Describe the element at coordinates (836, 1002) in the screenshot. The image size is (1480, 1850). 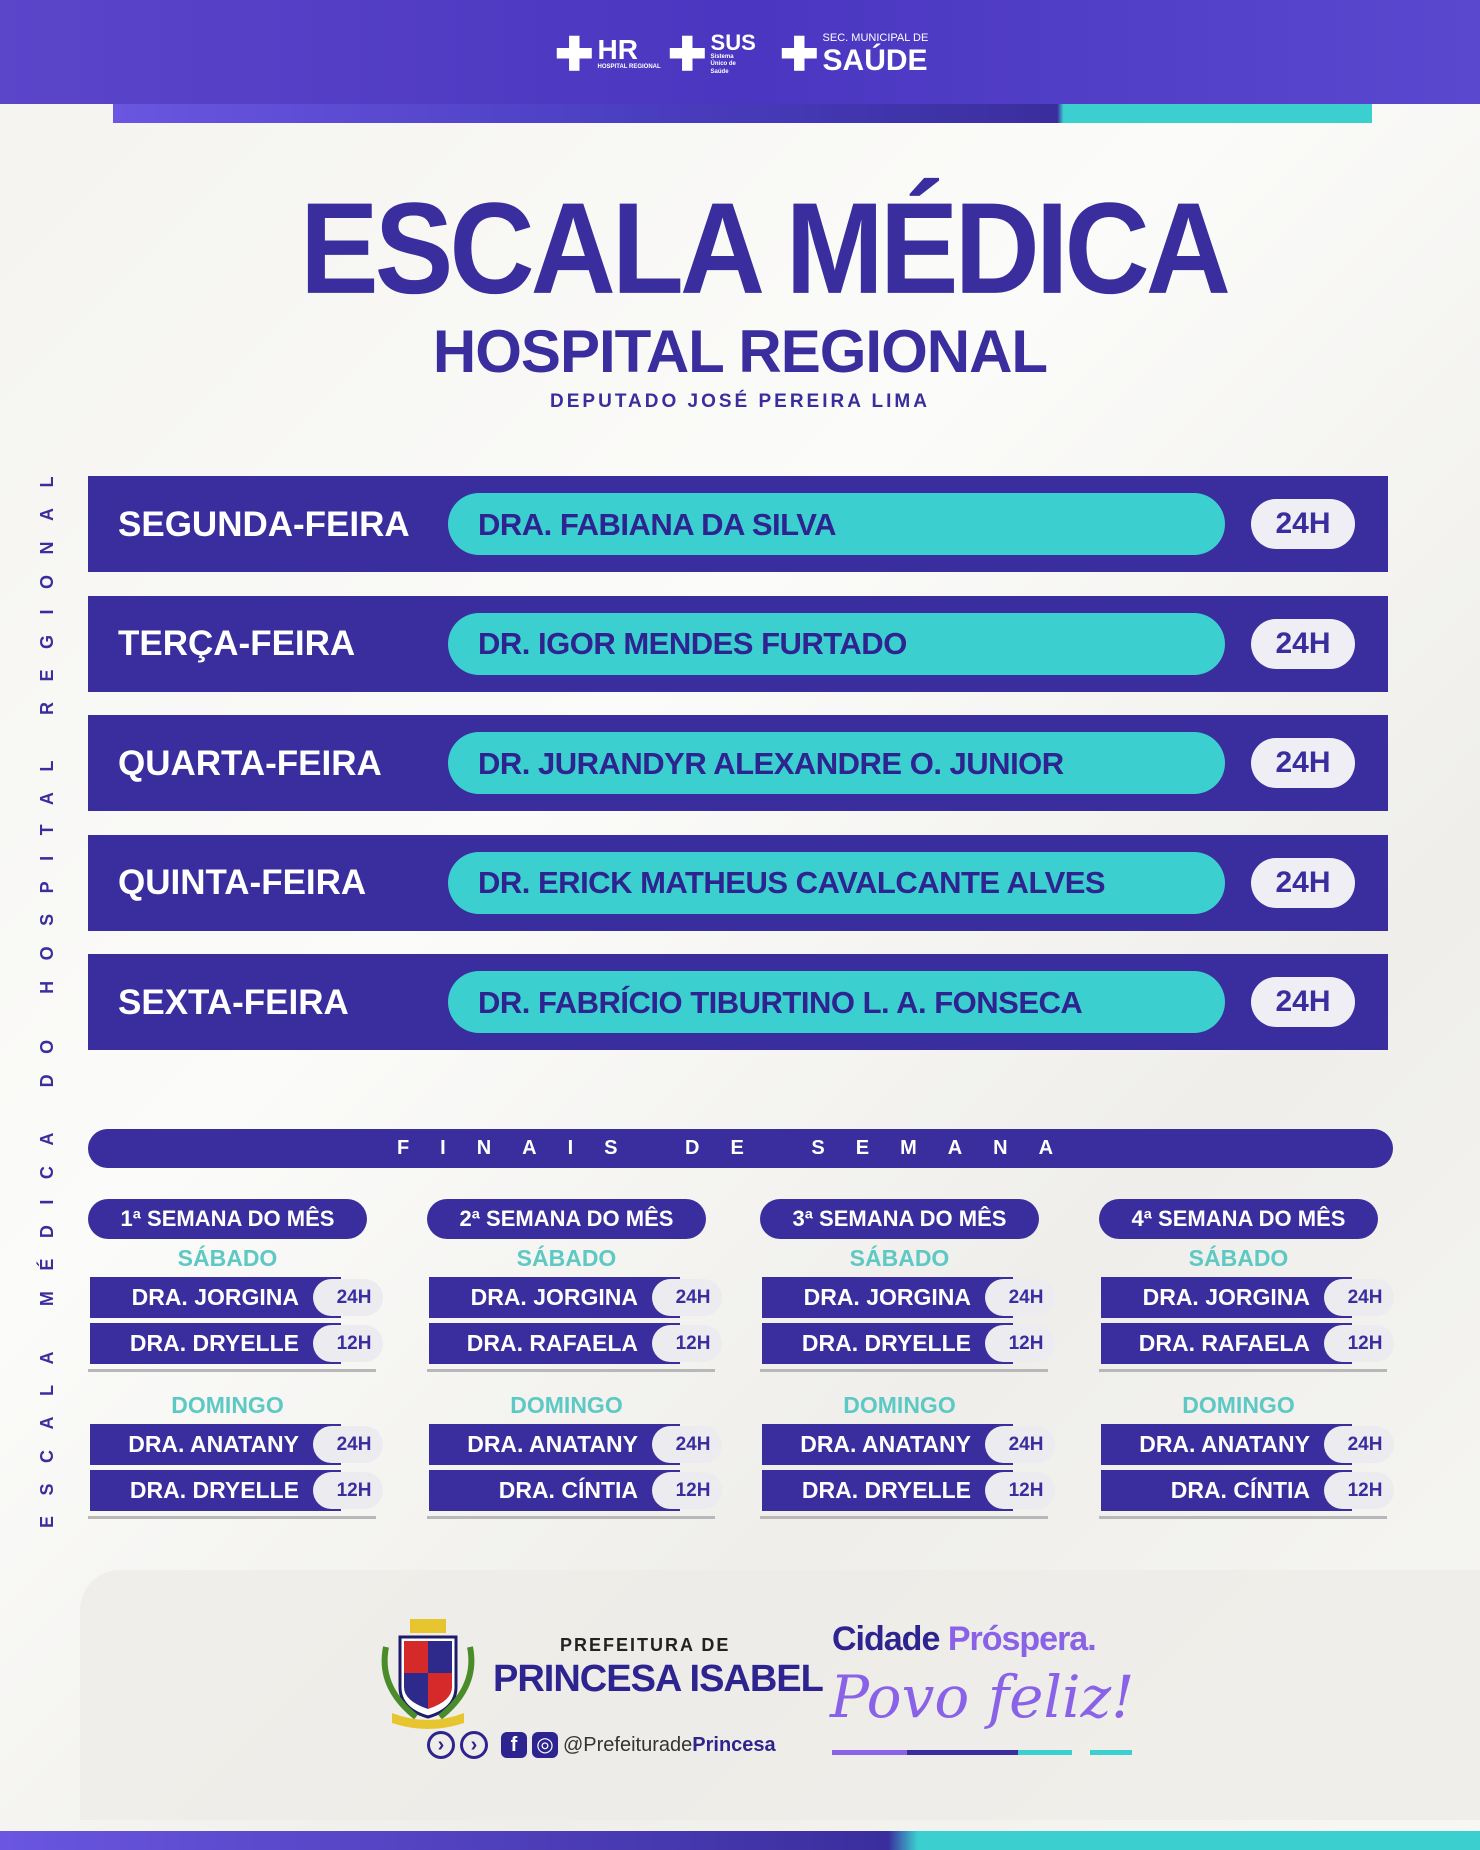
I see `doctor-name-pill: DR. FABRÍCIO TIBURTINO L. A. FONSECA` at that location.